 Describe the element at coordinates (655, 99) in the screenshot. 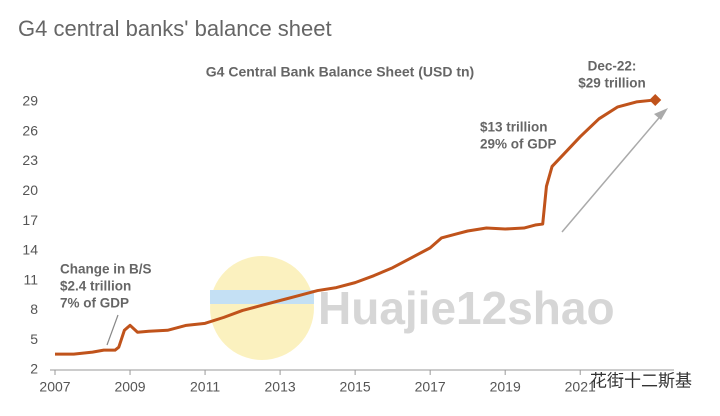

I see `end-marker` at that location.